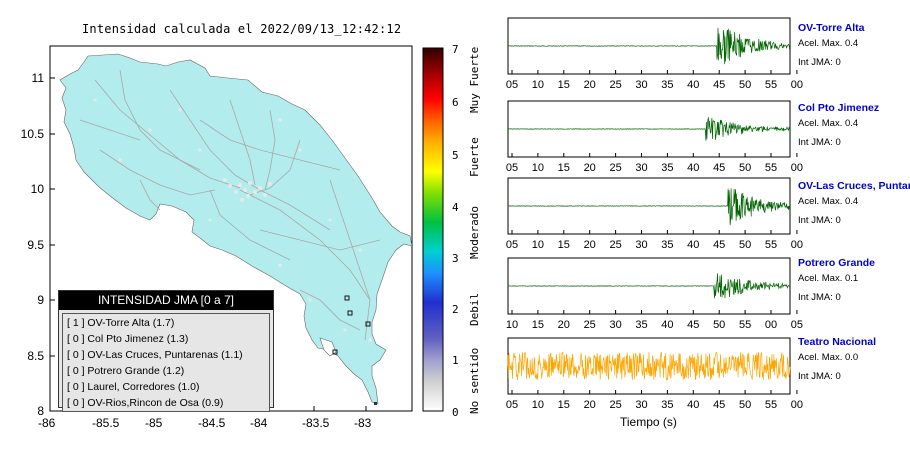 This screenshot has height=460, width=910. Describe the element at coordinates (474, 232) in the screenshot. I see `colorbar-label-moderado: Moderado` at that location.